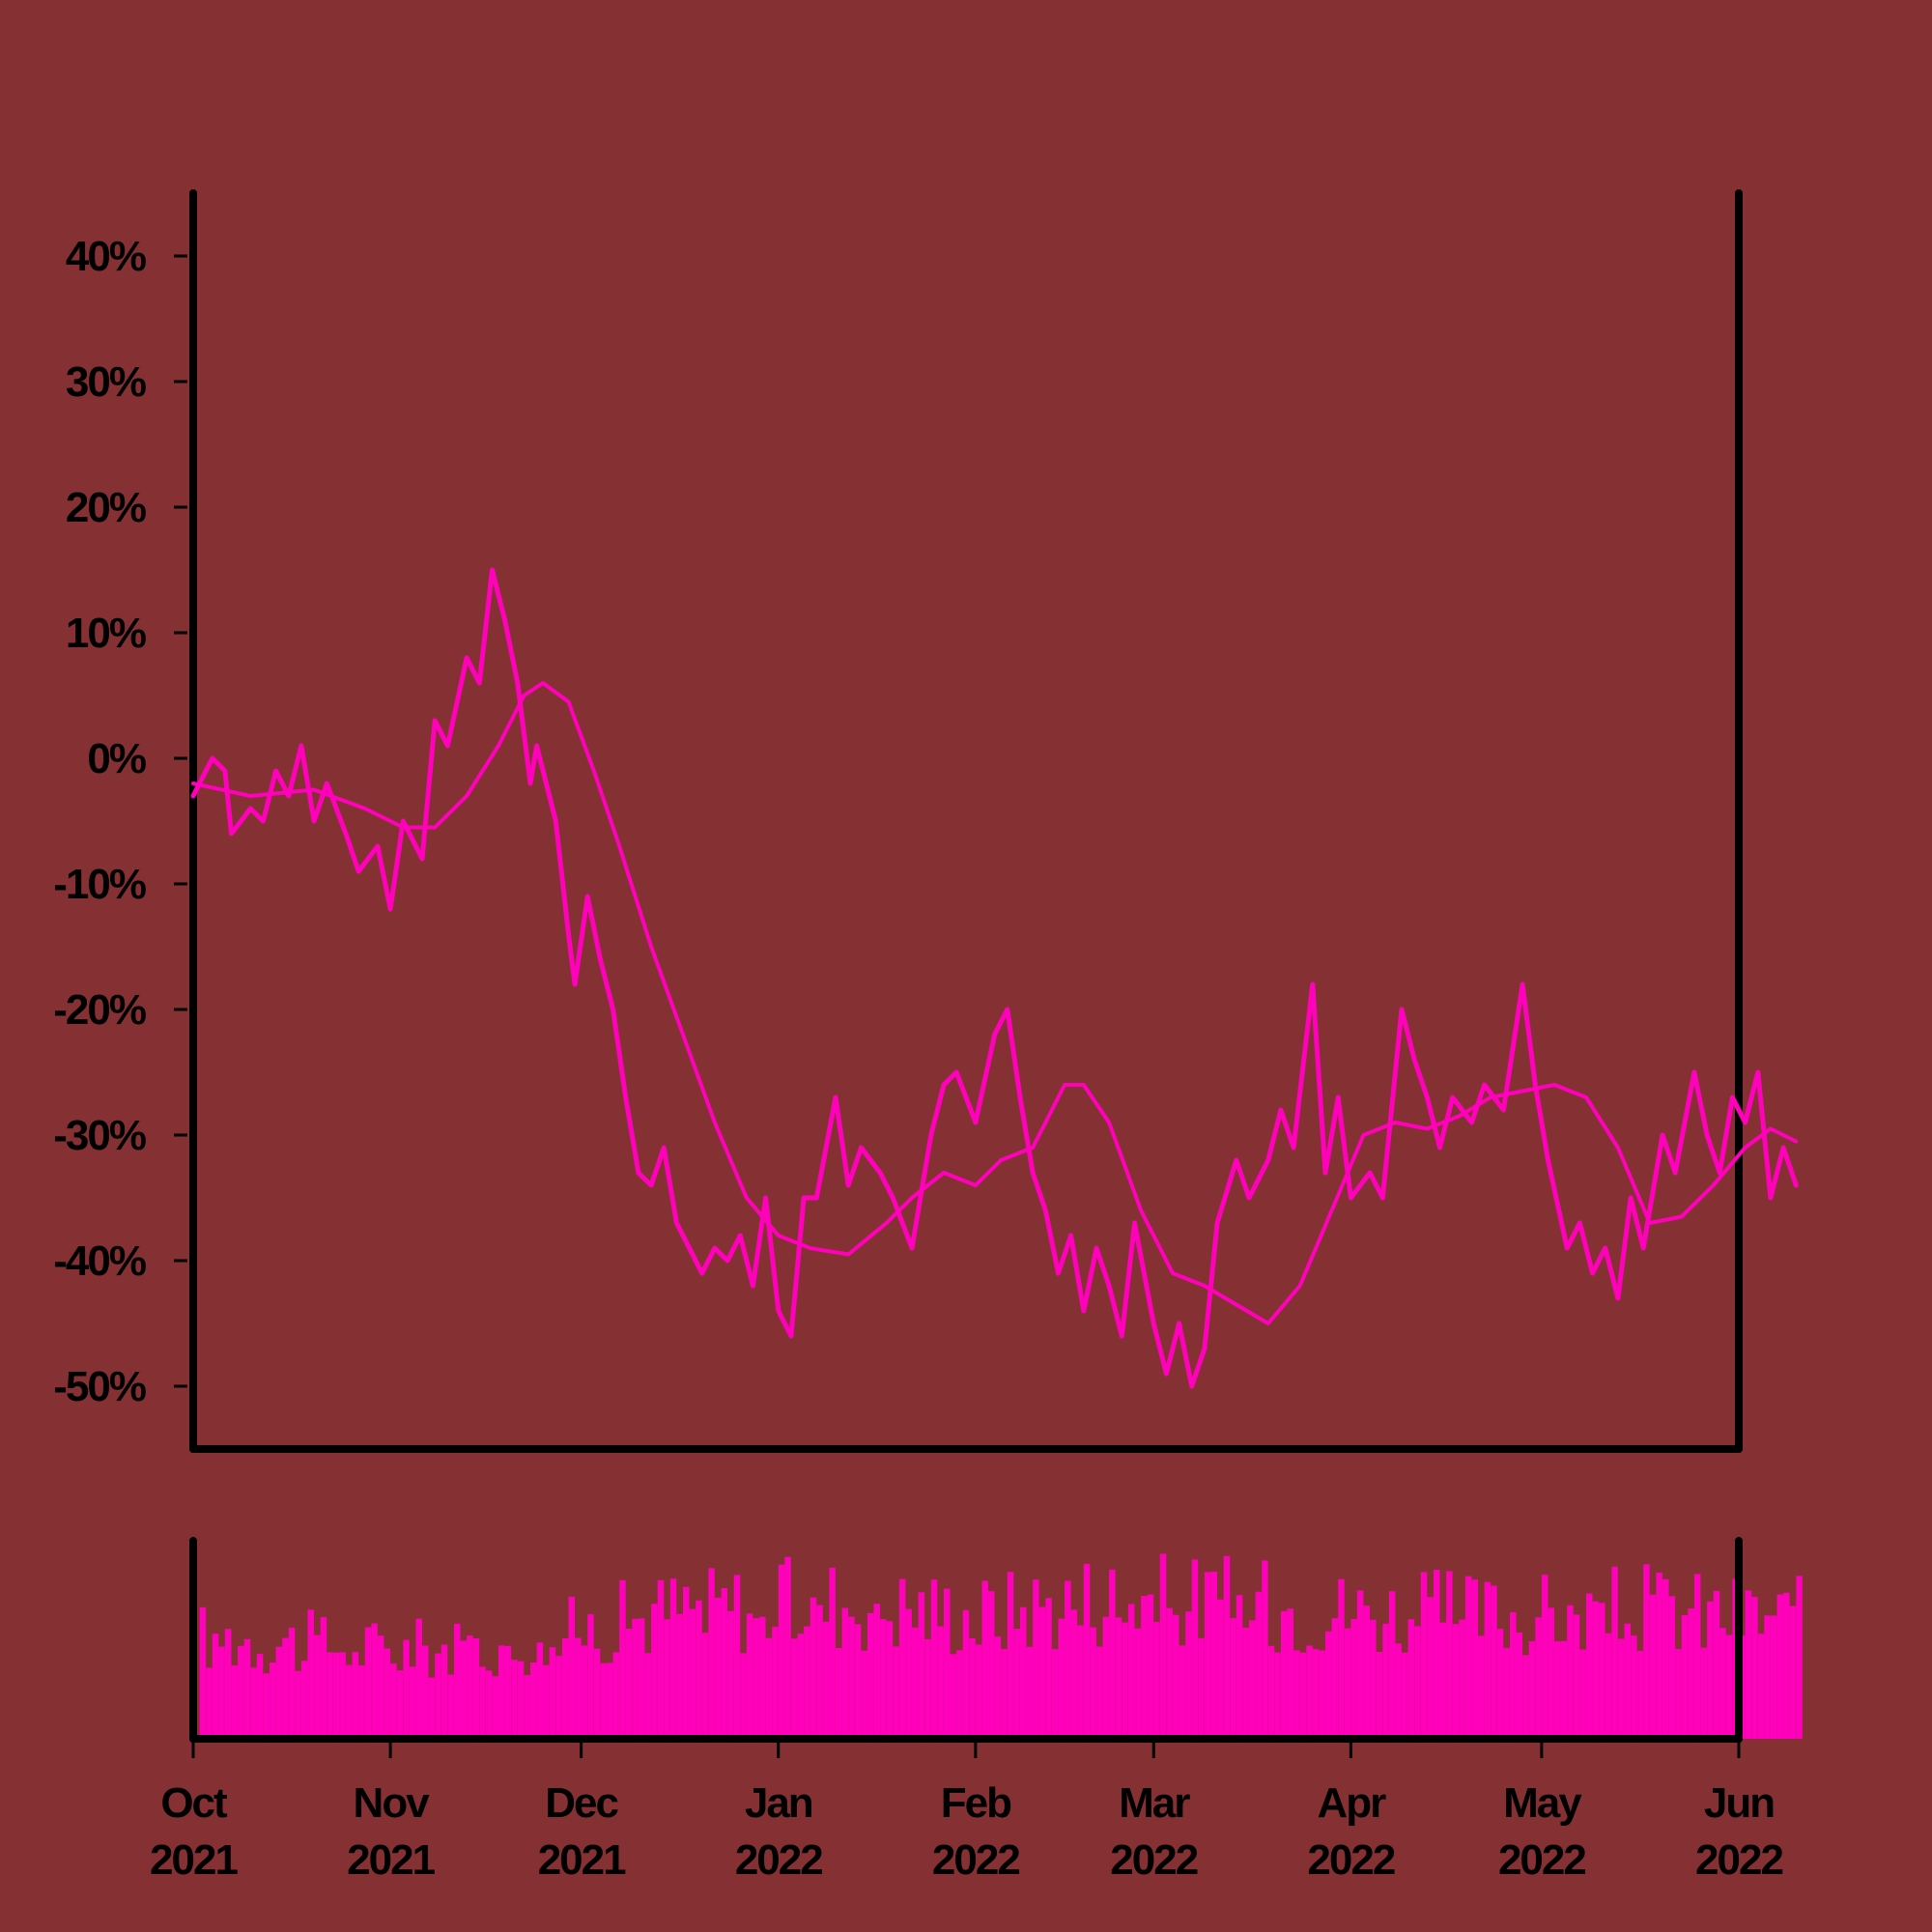 This screenshot has width=1932, height=1932. Describe the element at coordinates (581, 1803) in the screenshot. I see `x-tick-month-label: Dec` at that location.